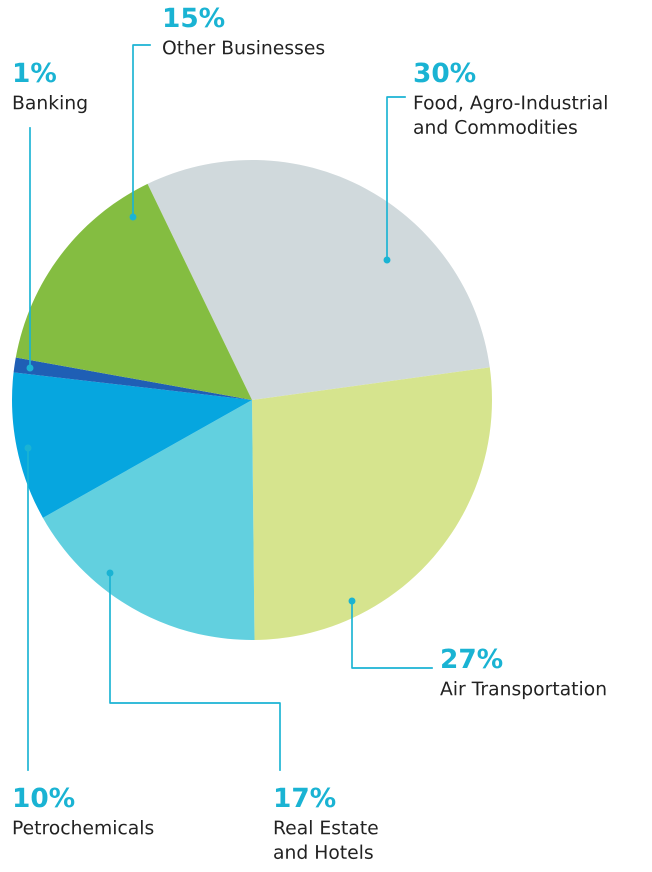 The width and height of the screenshot is (652, 872). I want to click on slice-label: Petrochemicals, so click(84, 827).